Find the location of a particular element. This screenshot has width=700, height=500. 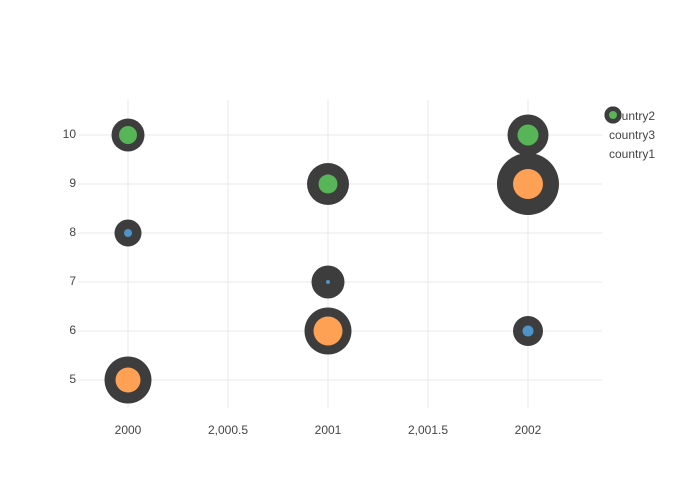

legend-item-country1: country1 is located at coordinates (630, 134).